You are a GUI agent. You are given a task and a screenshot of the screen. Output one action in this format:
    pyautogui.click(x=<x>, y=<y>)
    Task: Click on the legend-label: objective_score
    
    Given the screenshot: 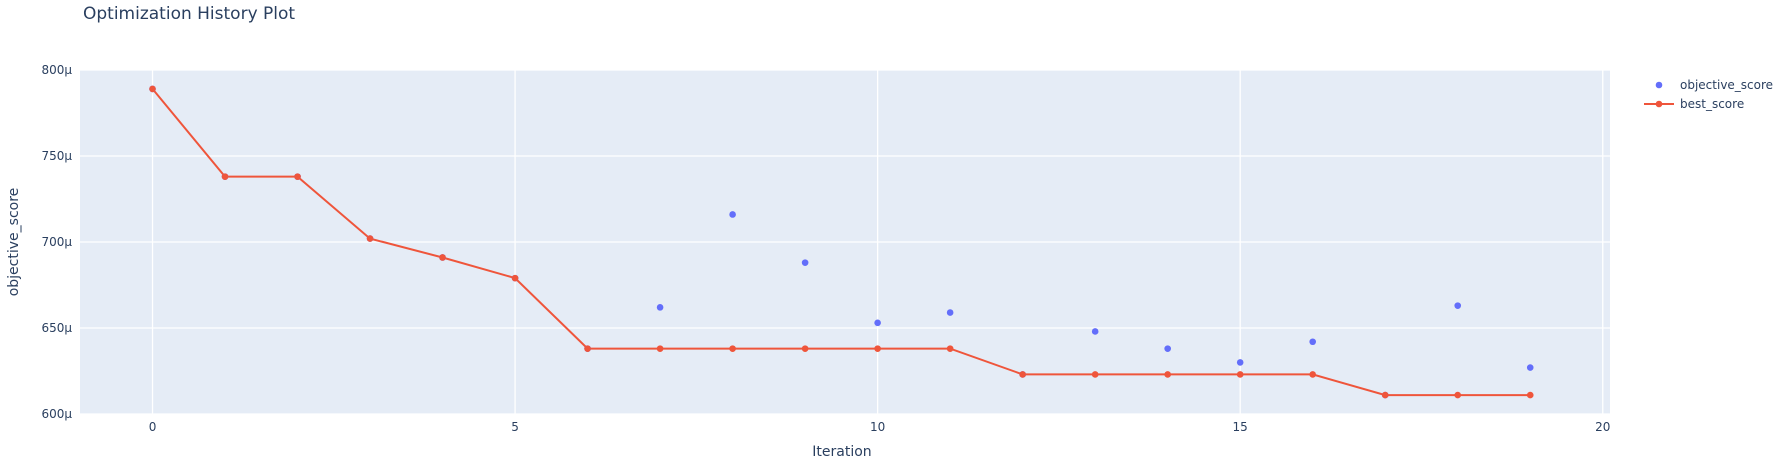 What is the action you would take?
    pyautogui.click(x=1726, y=85)
    